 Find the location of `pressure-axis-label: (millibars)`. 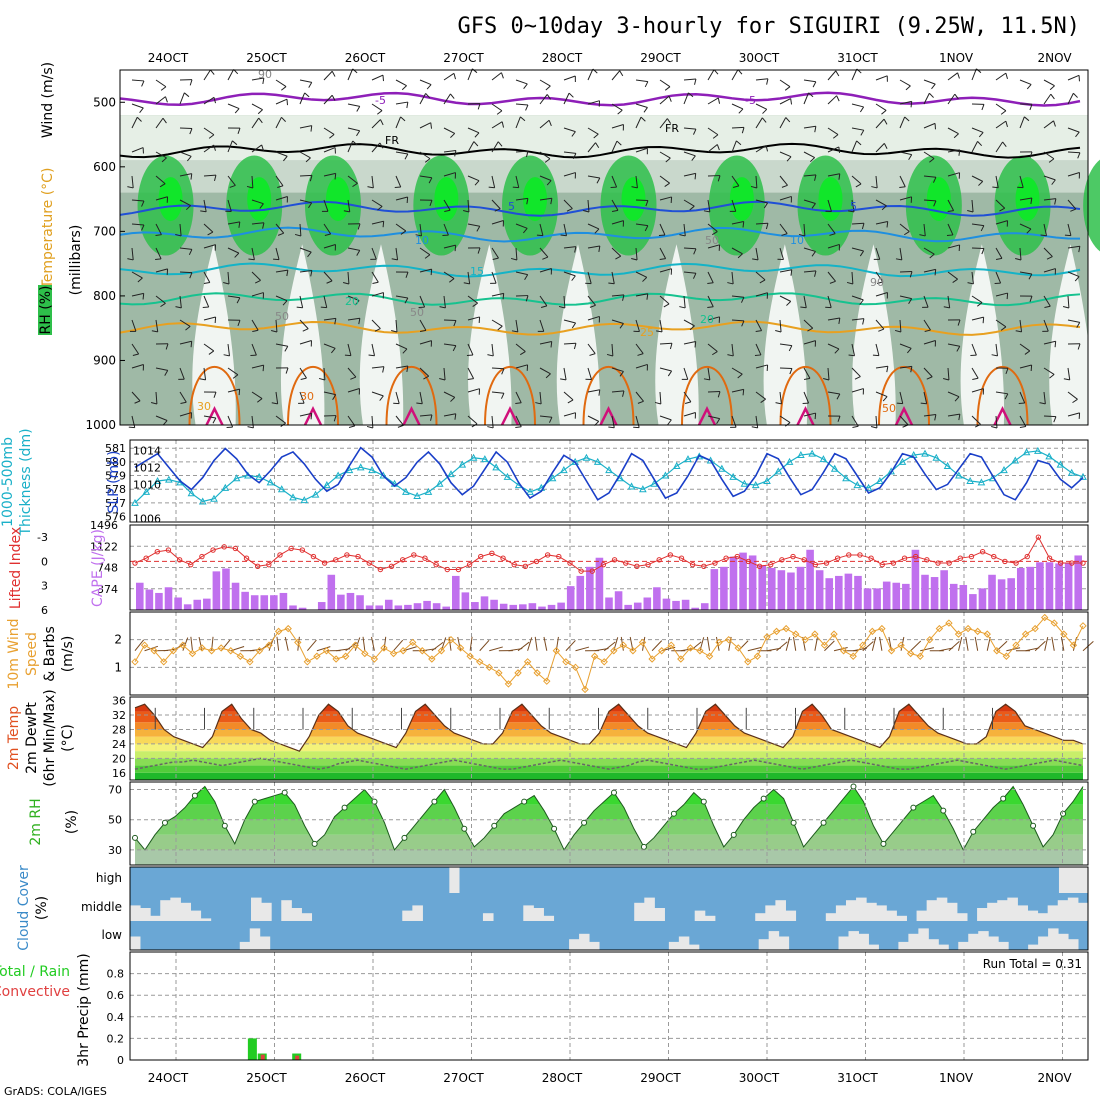

pressure-axis-label: (millibars) is located at coordinates (76, 260).